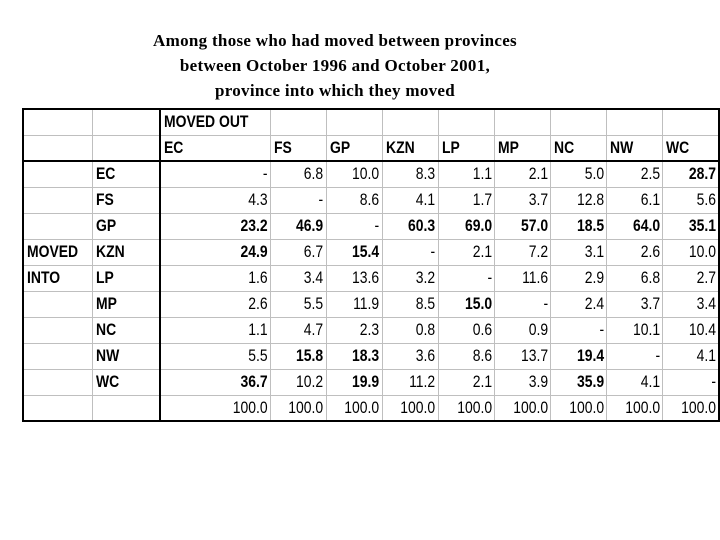 This screenshot has height=540, width=720. Describe the element at coordinates (415, 304) in the screenshot. I see `value-cell: 8.5` at that location.